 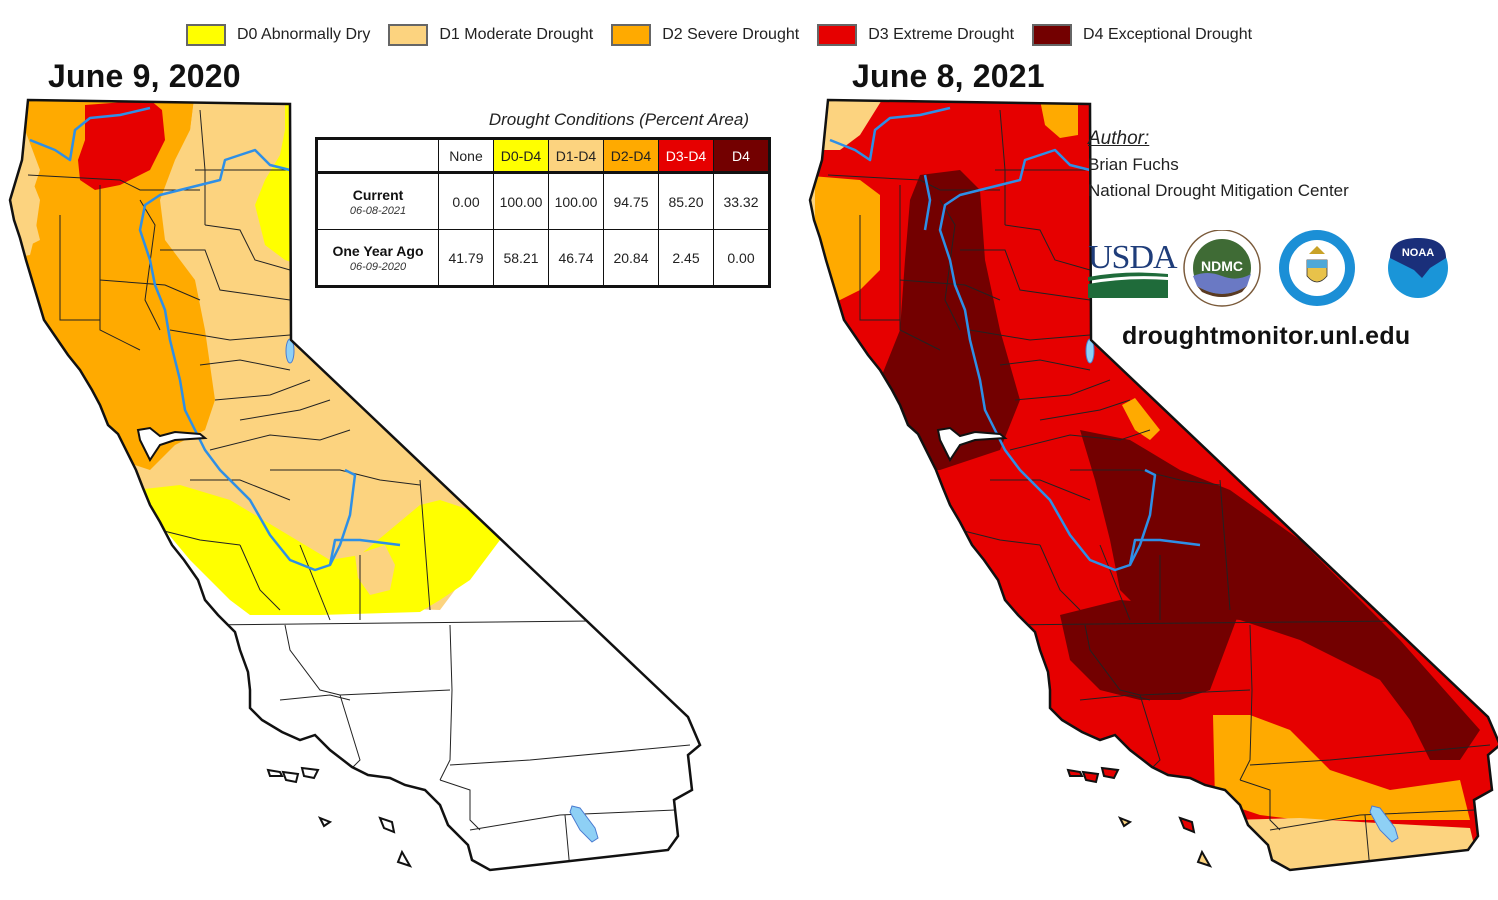 What do you see at coordinates (1218, 190) in the screenshot?
I see `author-organization: National Drought Mitigation Center` at bounding box center [1218, 190].